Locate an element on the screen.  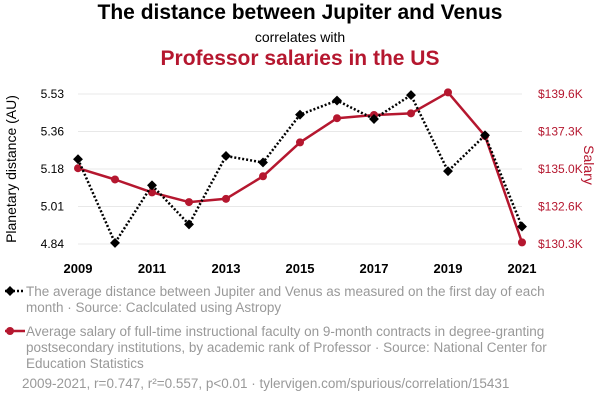
chart-subtitle: correlates with is located at coordinates (300, 37).